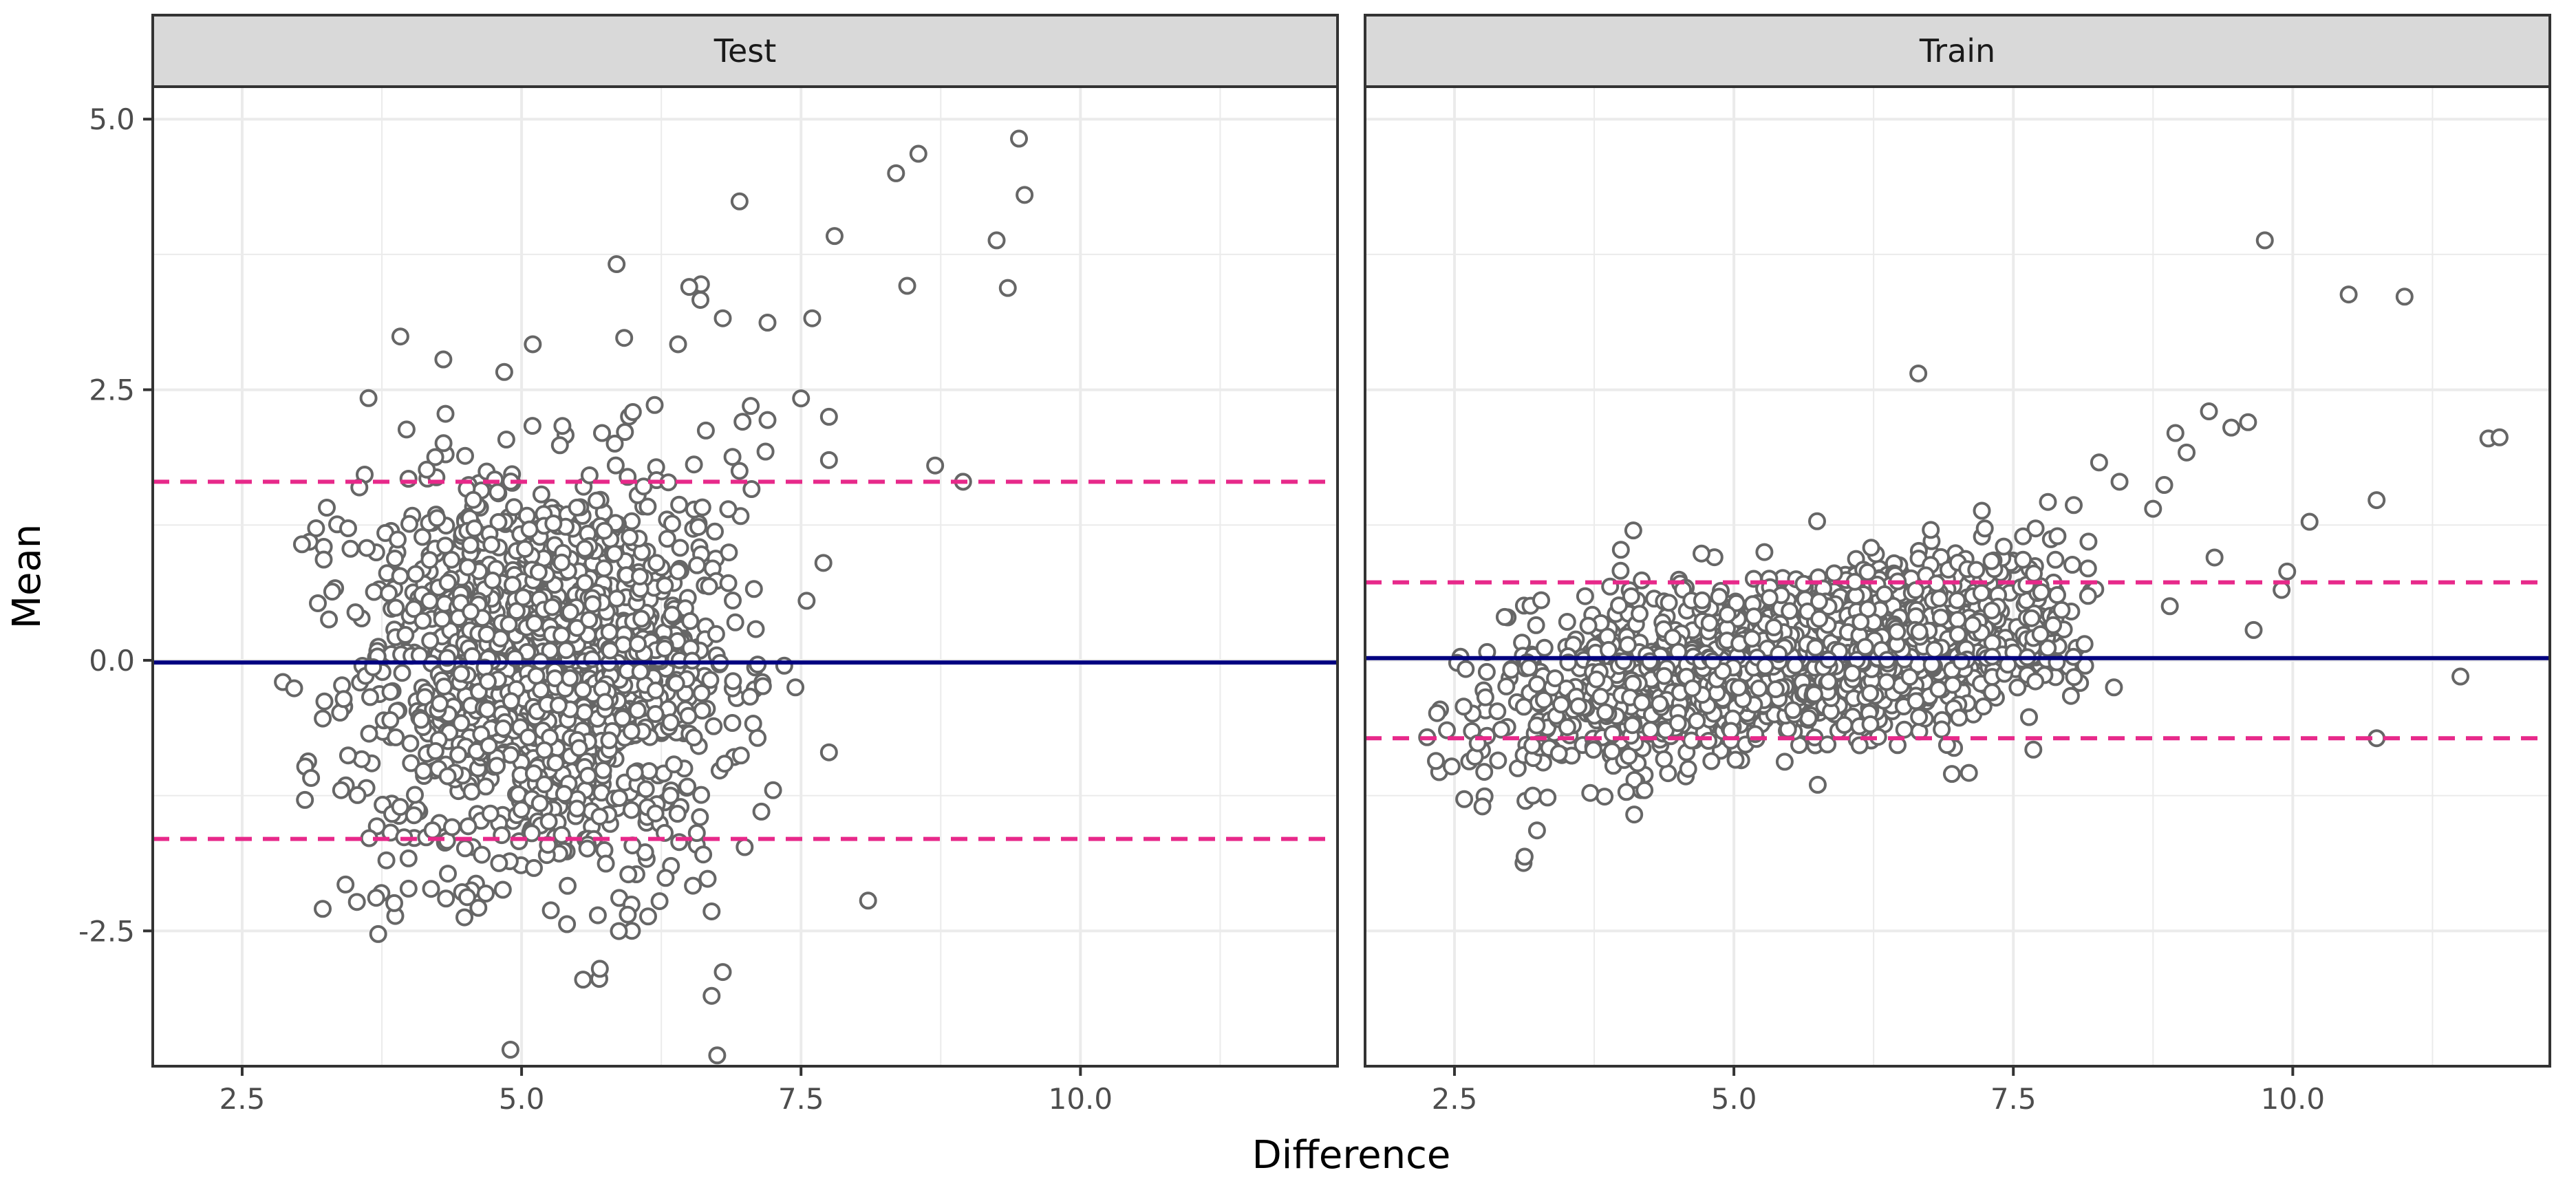 This screenshot has height=1179, width=2576. Describe the element at coordinates (2013, 1099) in the screenshot. I see `x-tick-label: 7.5` at that location.